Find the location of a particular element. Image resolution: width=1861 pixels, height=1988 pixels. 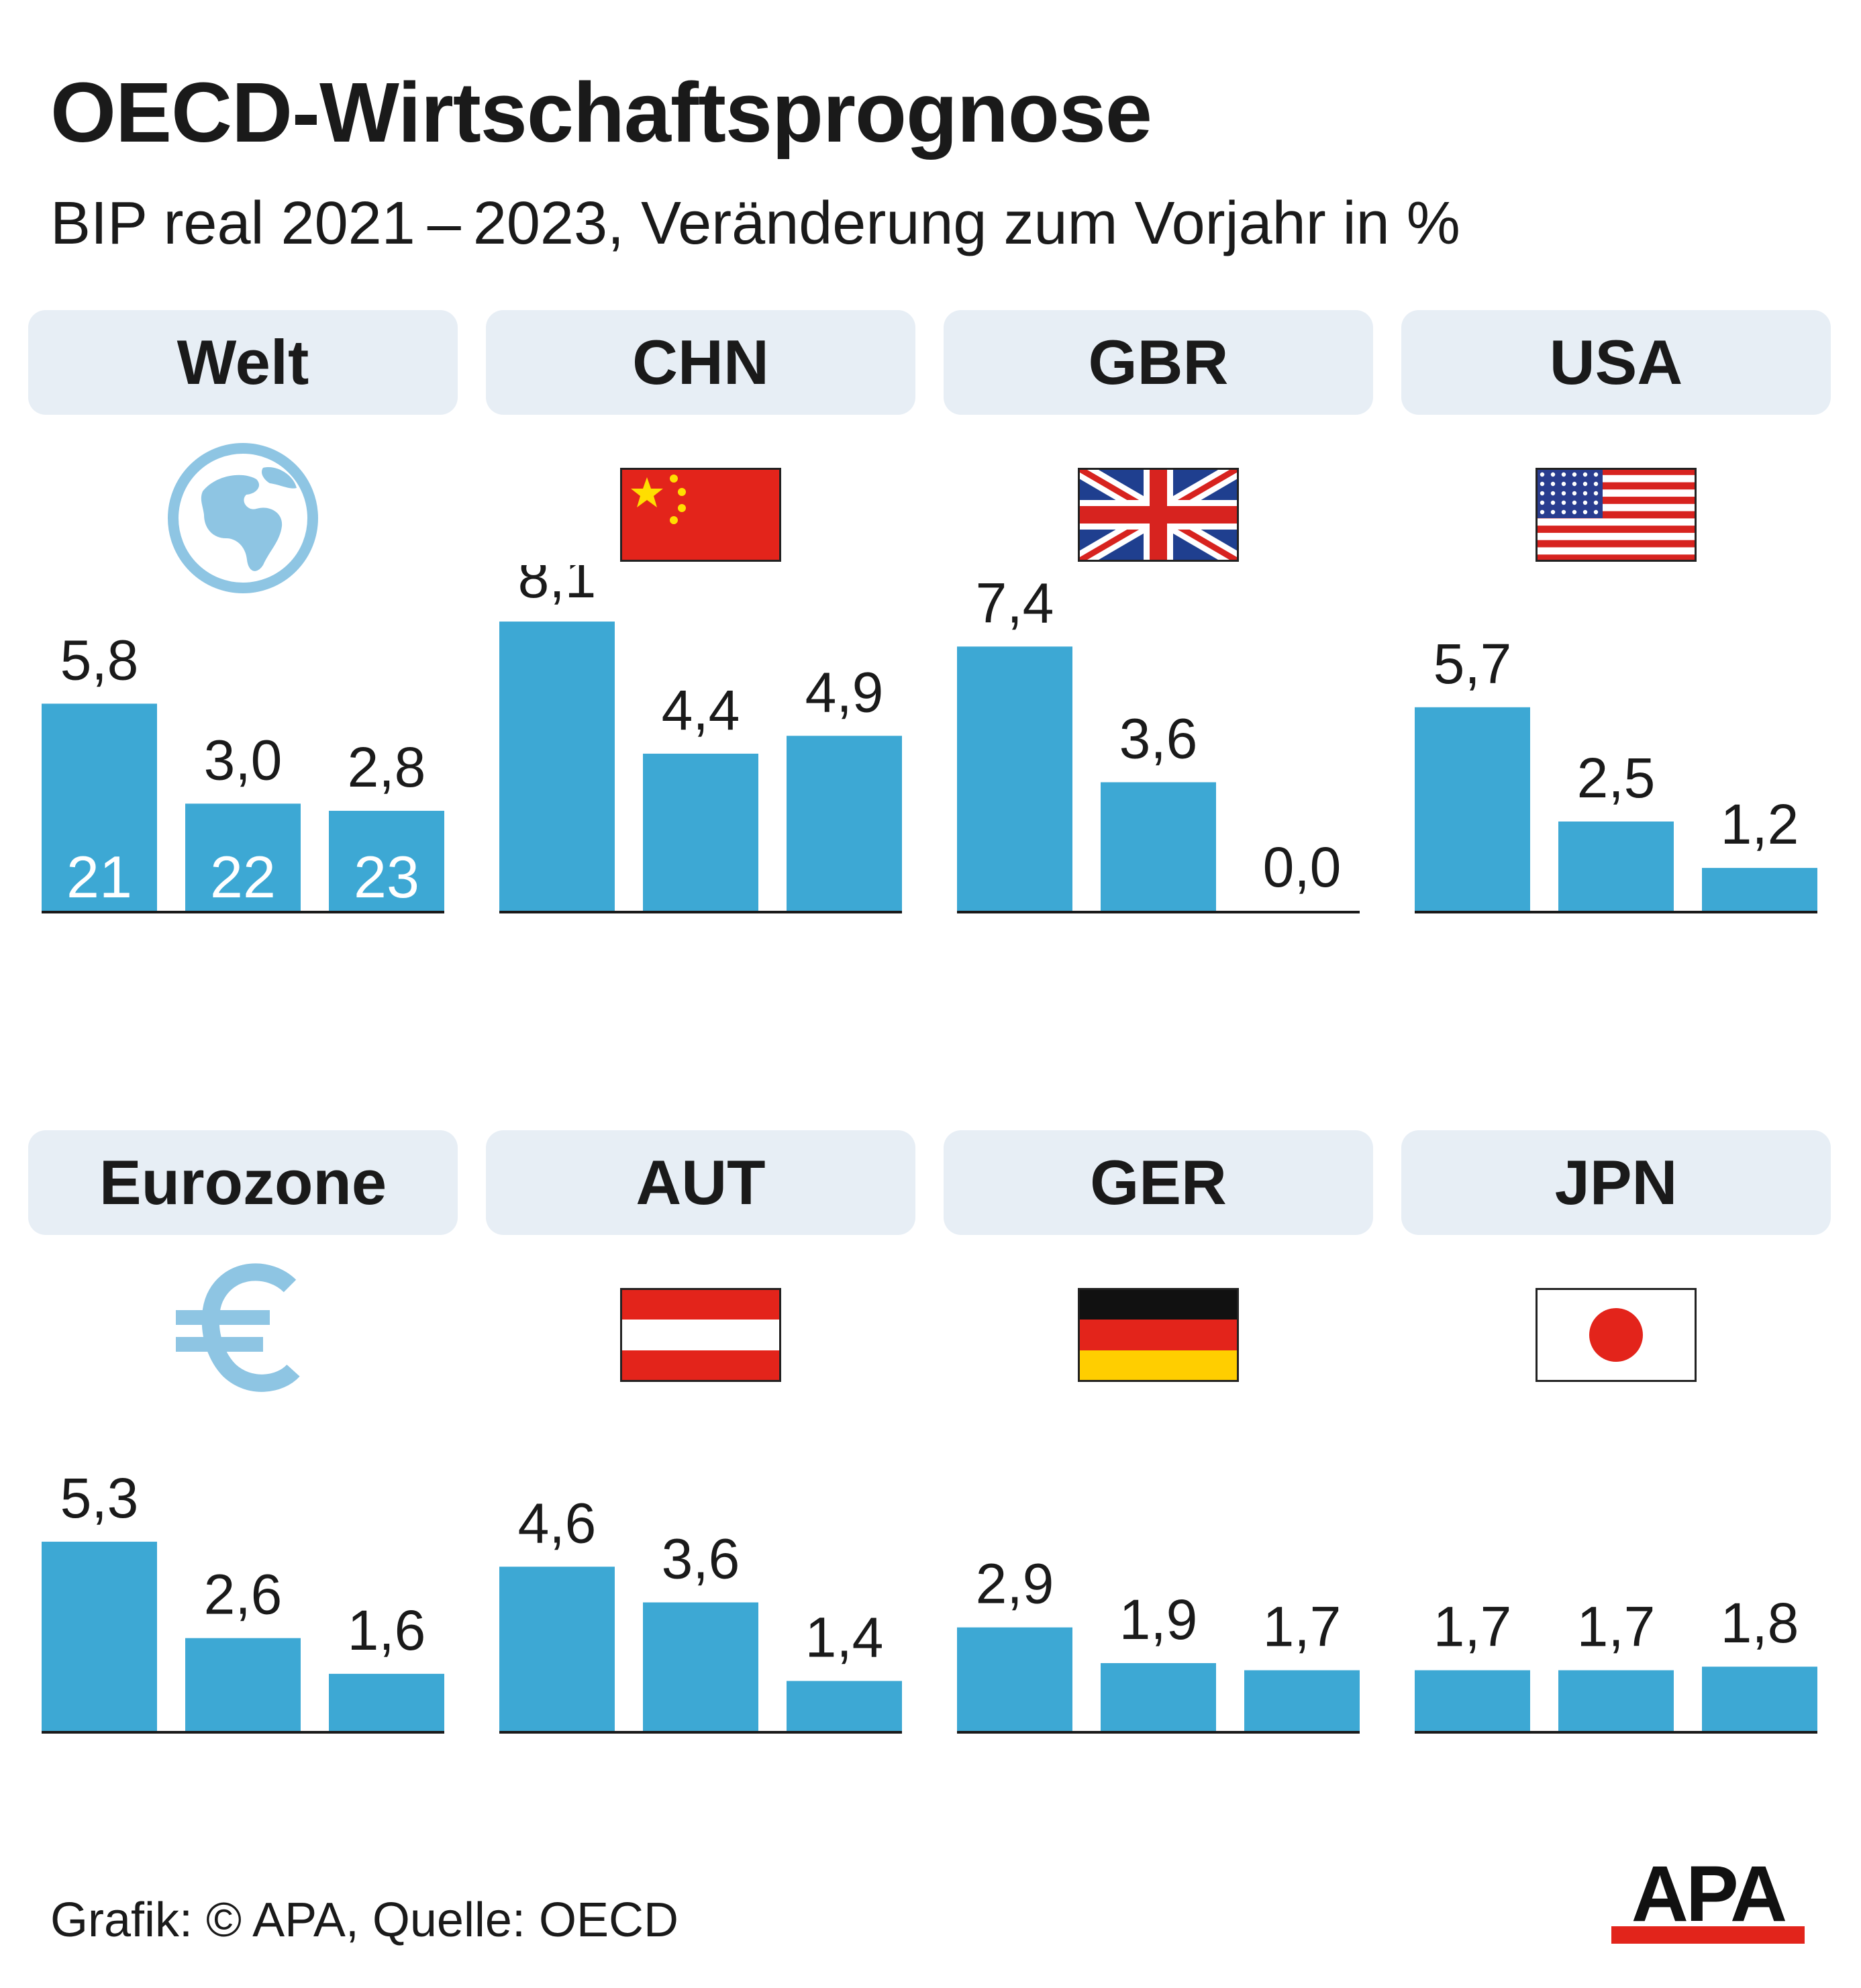

apa-logo: APA is located at coordinates (1708, 1901).